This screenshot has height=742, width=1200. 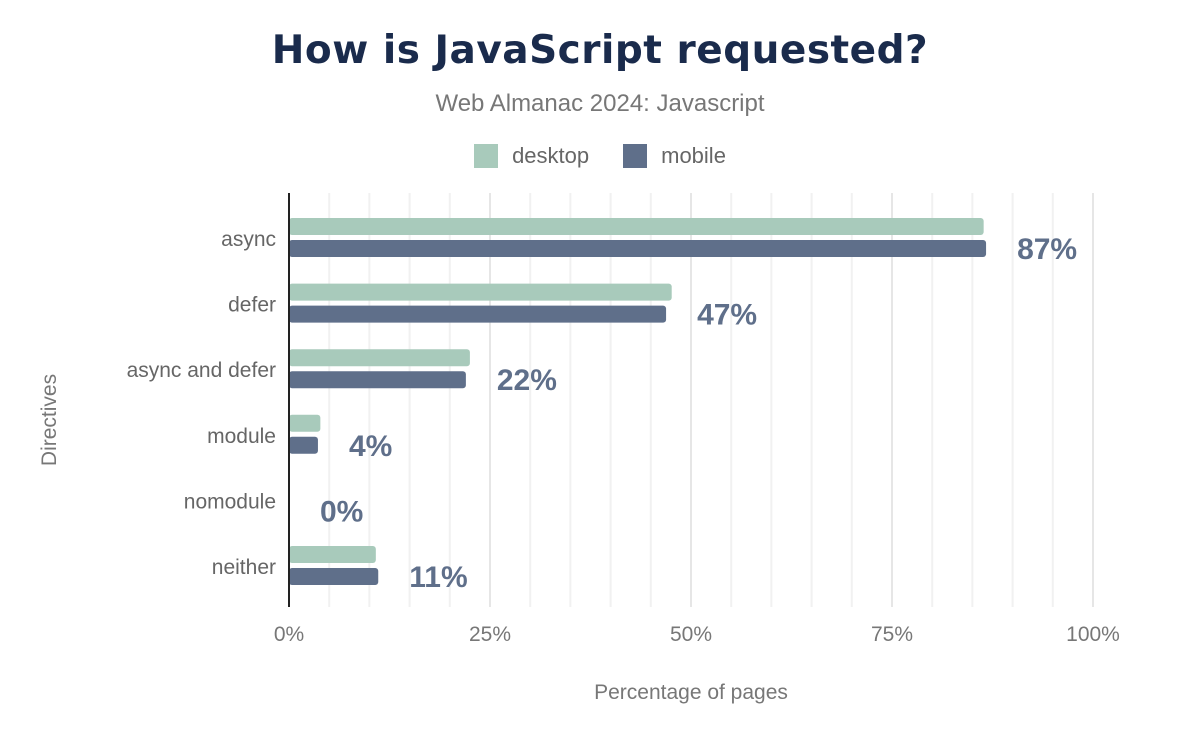 I want to click on legend-item-desktop: desktop, so click(x=531, y=156).